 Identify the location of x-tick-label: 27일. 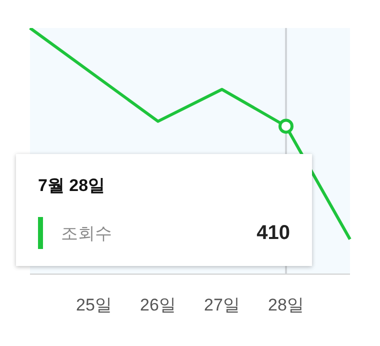
(222, 304).